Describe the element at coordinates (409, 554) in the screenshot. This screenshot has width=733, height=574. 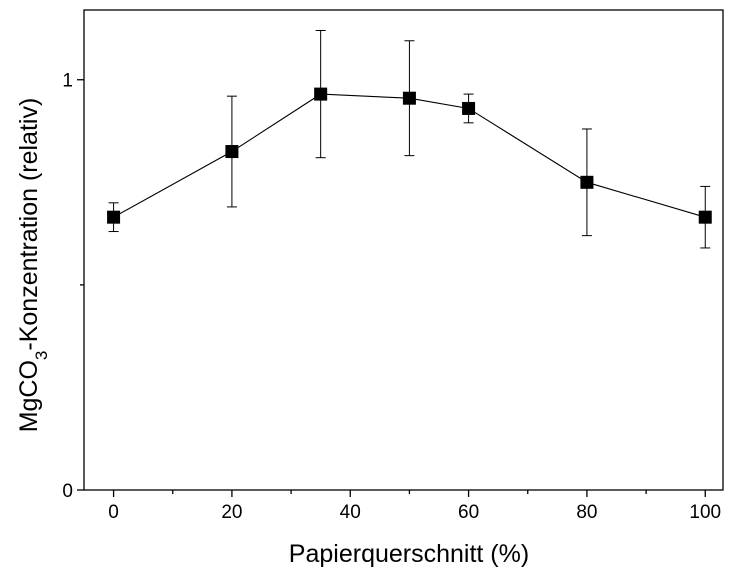
I see `x-axis-title: Papierquerschnitt (%)` at that location.